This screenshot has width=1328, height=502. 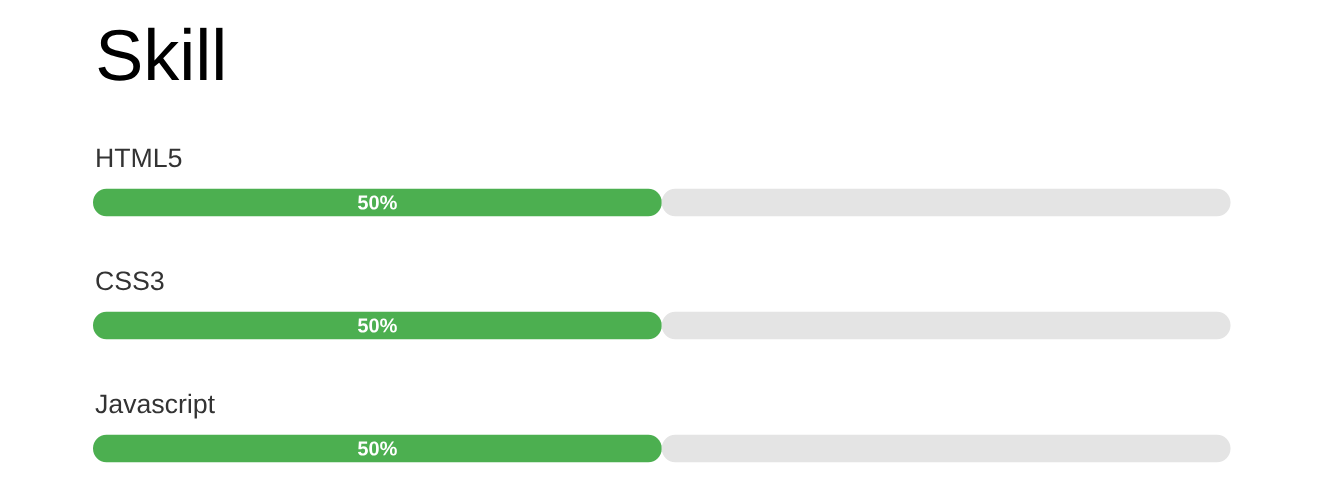 What do you see at coordinates (130, 281) in the screenshot?
I see `y-tick-label: CSS3` at bounding box center [130, 281].